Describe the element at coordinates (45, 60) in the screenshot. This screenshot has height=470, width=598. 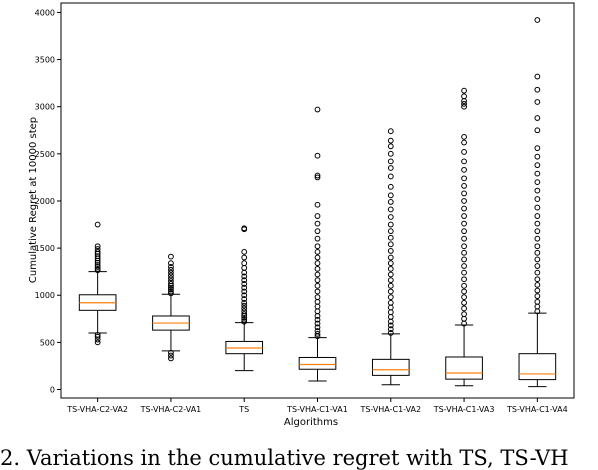
I see `y-tick-label: 3500` at that location.